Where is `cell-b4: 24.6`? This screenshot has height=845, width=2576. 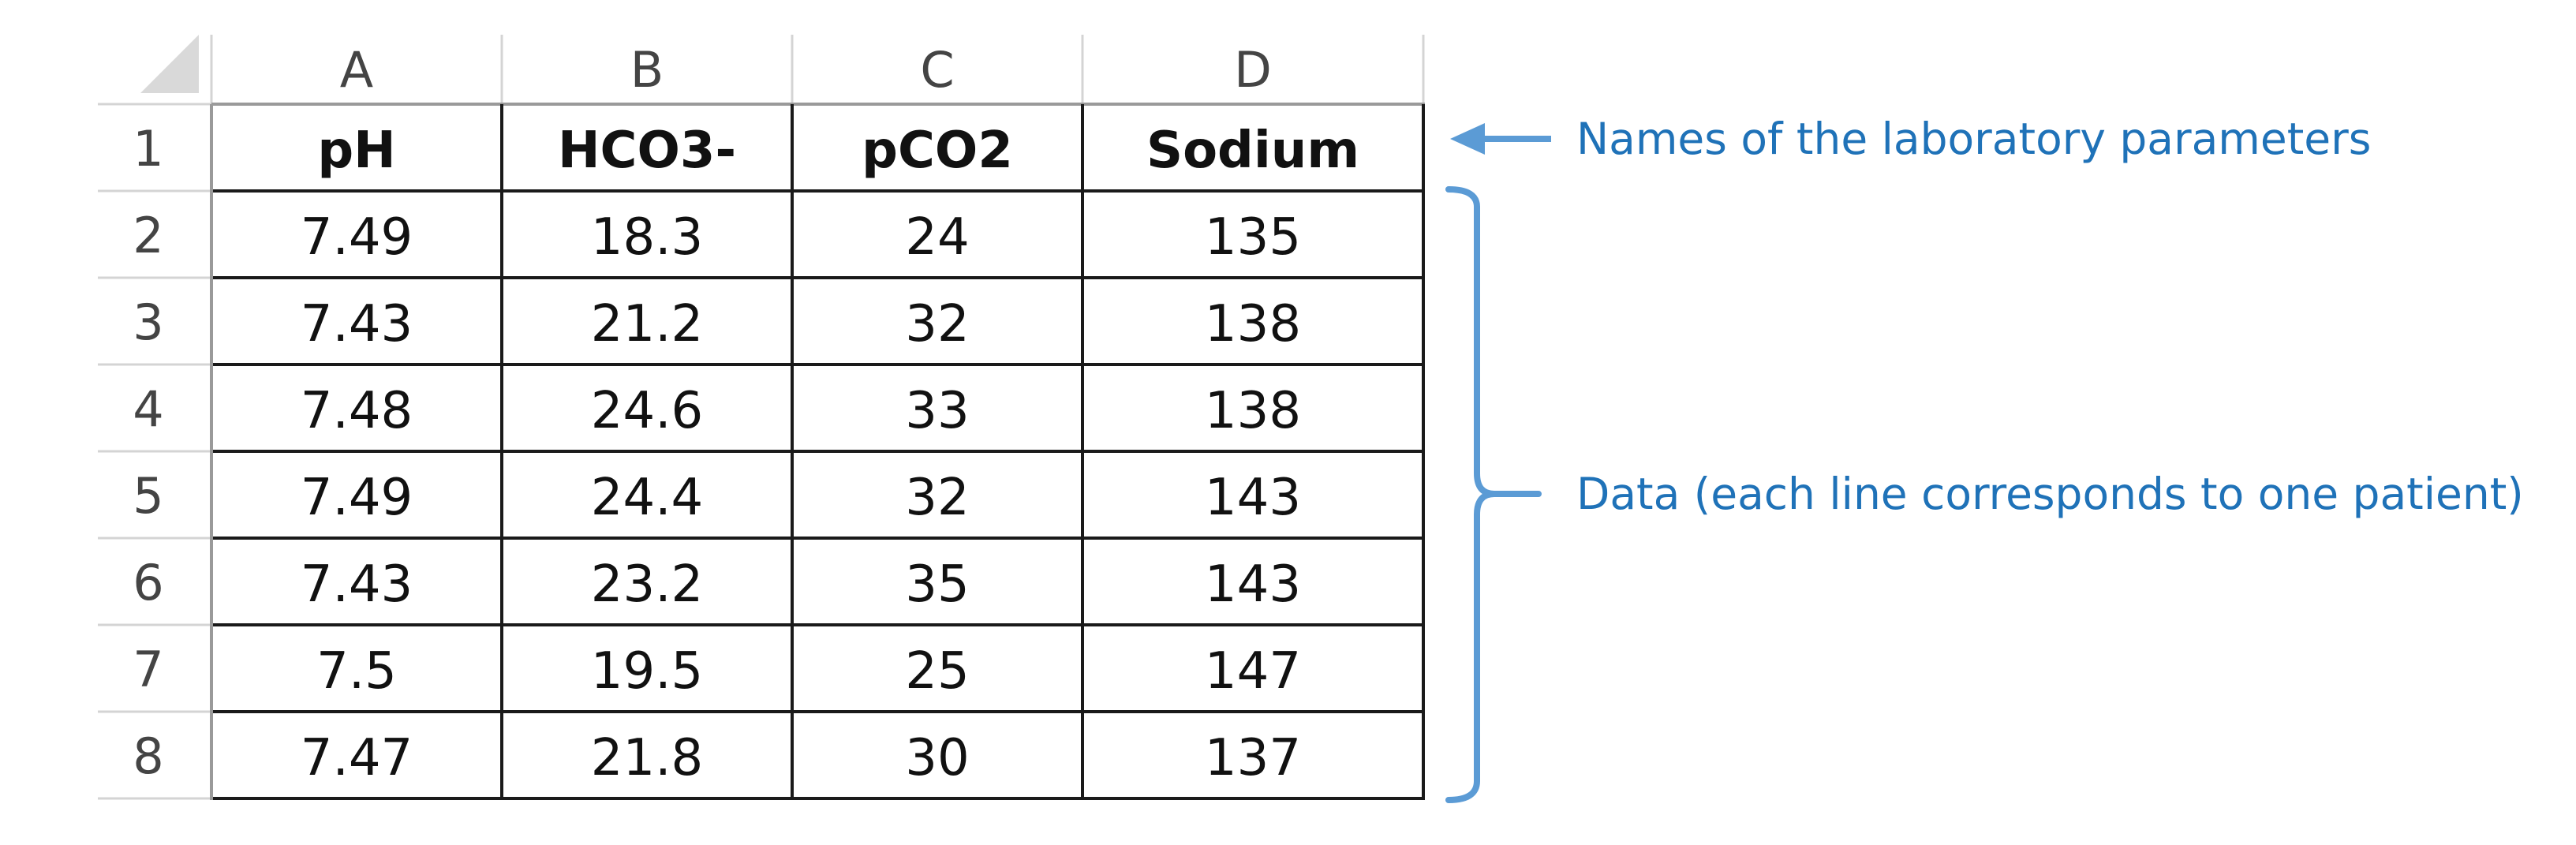 cell-b4: 24.6 is located at coordinates (647, 411).